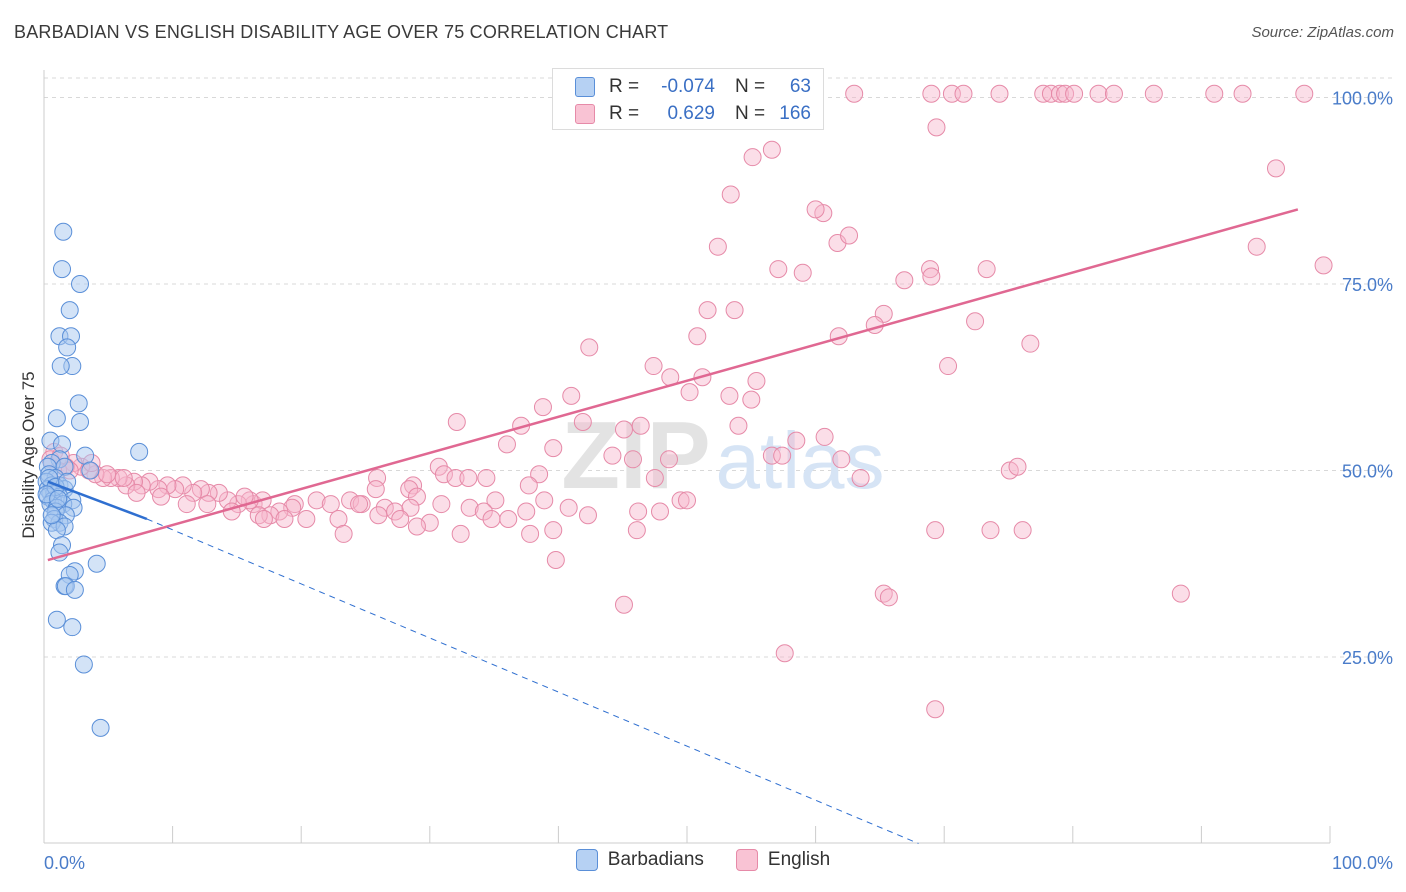 The height and width of the screenshot is (892, 1406). Describe the element at coordinates (1367, 658) in the screenshot. I see `y-tick-label: 25.0%` at that location.